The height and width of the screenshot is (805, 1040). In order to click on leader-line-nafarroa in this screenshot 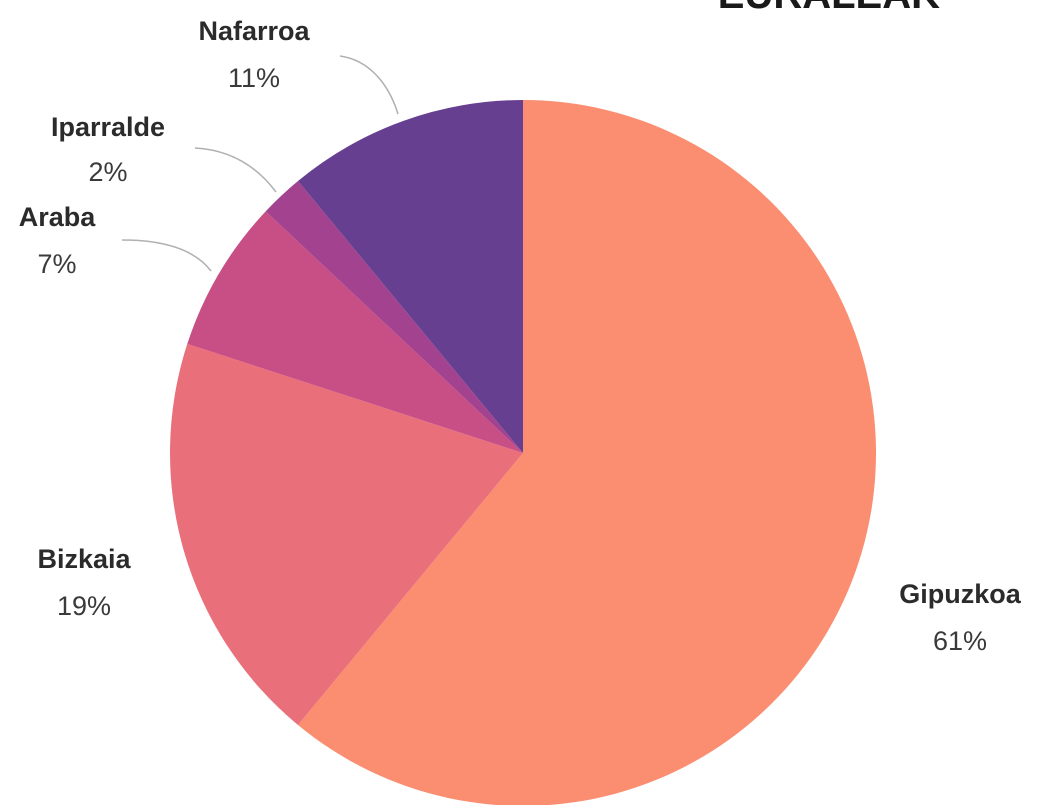, I will do `click(369, 85)`.